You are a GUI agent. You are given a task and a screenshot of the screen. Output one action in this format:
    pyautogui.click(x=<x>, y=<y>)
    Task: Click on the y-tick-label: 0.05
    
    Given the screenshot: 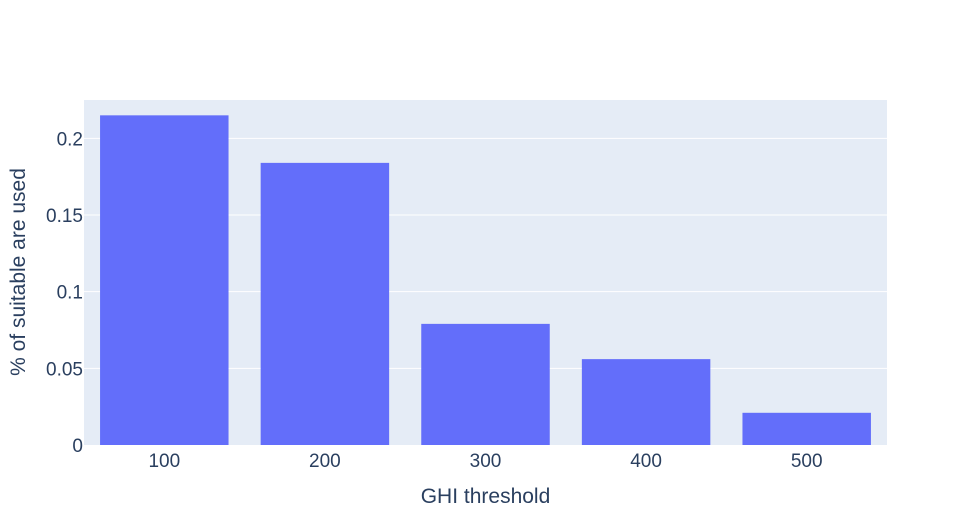 What is the action you would take?
    pyautogui.click(x=64, y=369)
    